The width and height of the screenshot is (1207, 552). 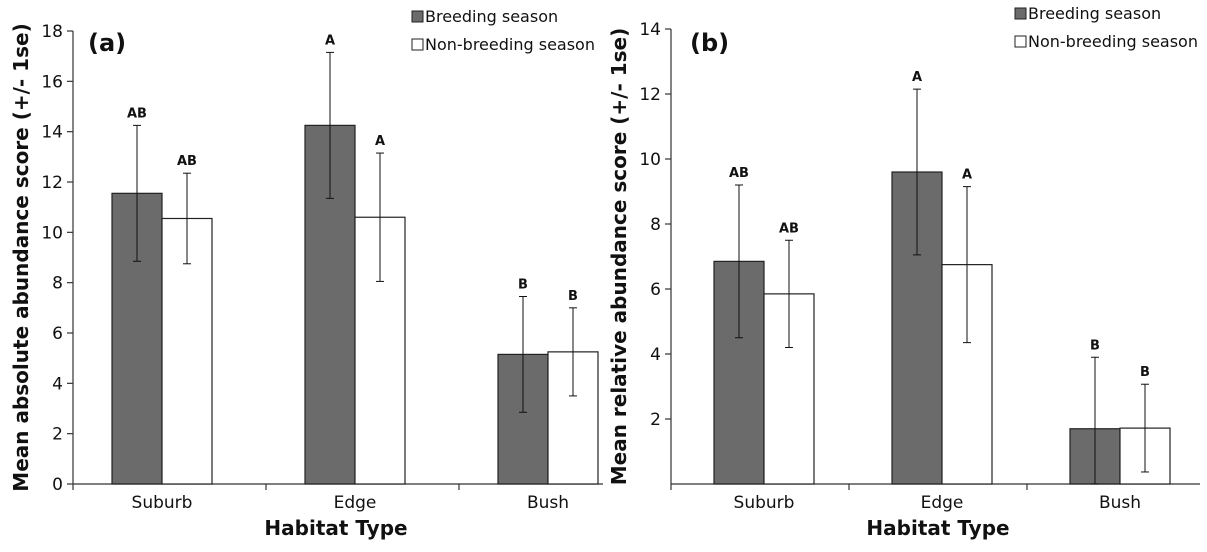 I want to click on panel-a-x-category-label: Bush, so click(x=548, y=503).